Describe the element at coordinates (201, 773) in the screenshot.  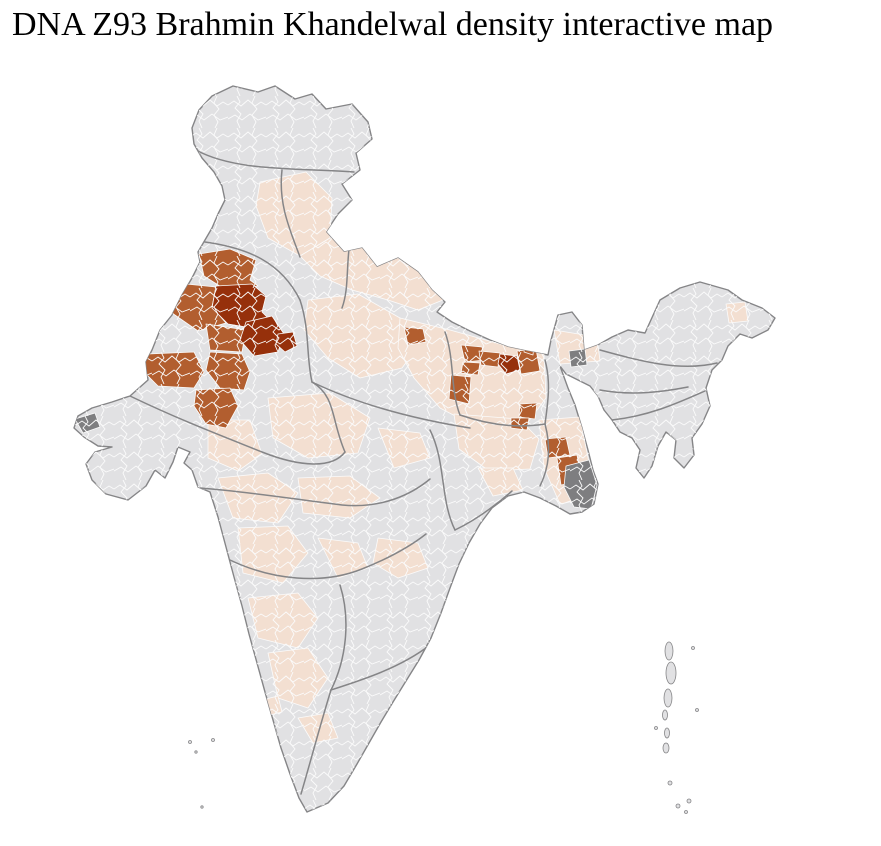
I see `lakshadweep-islands` at that location.